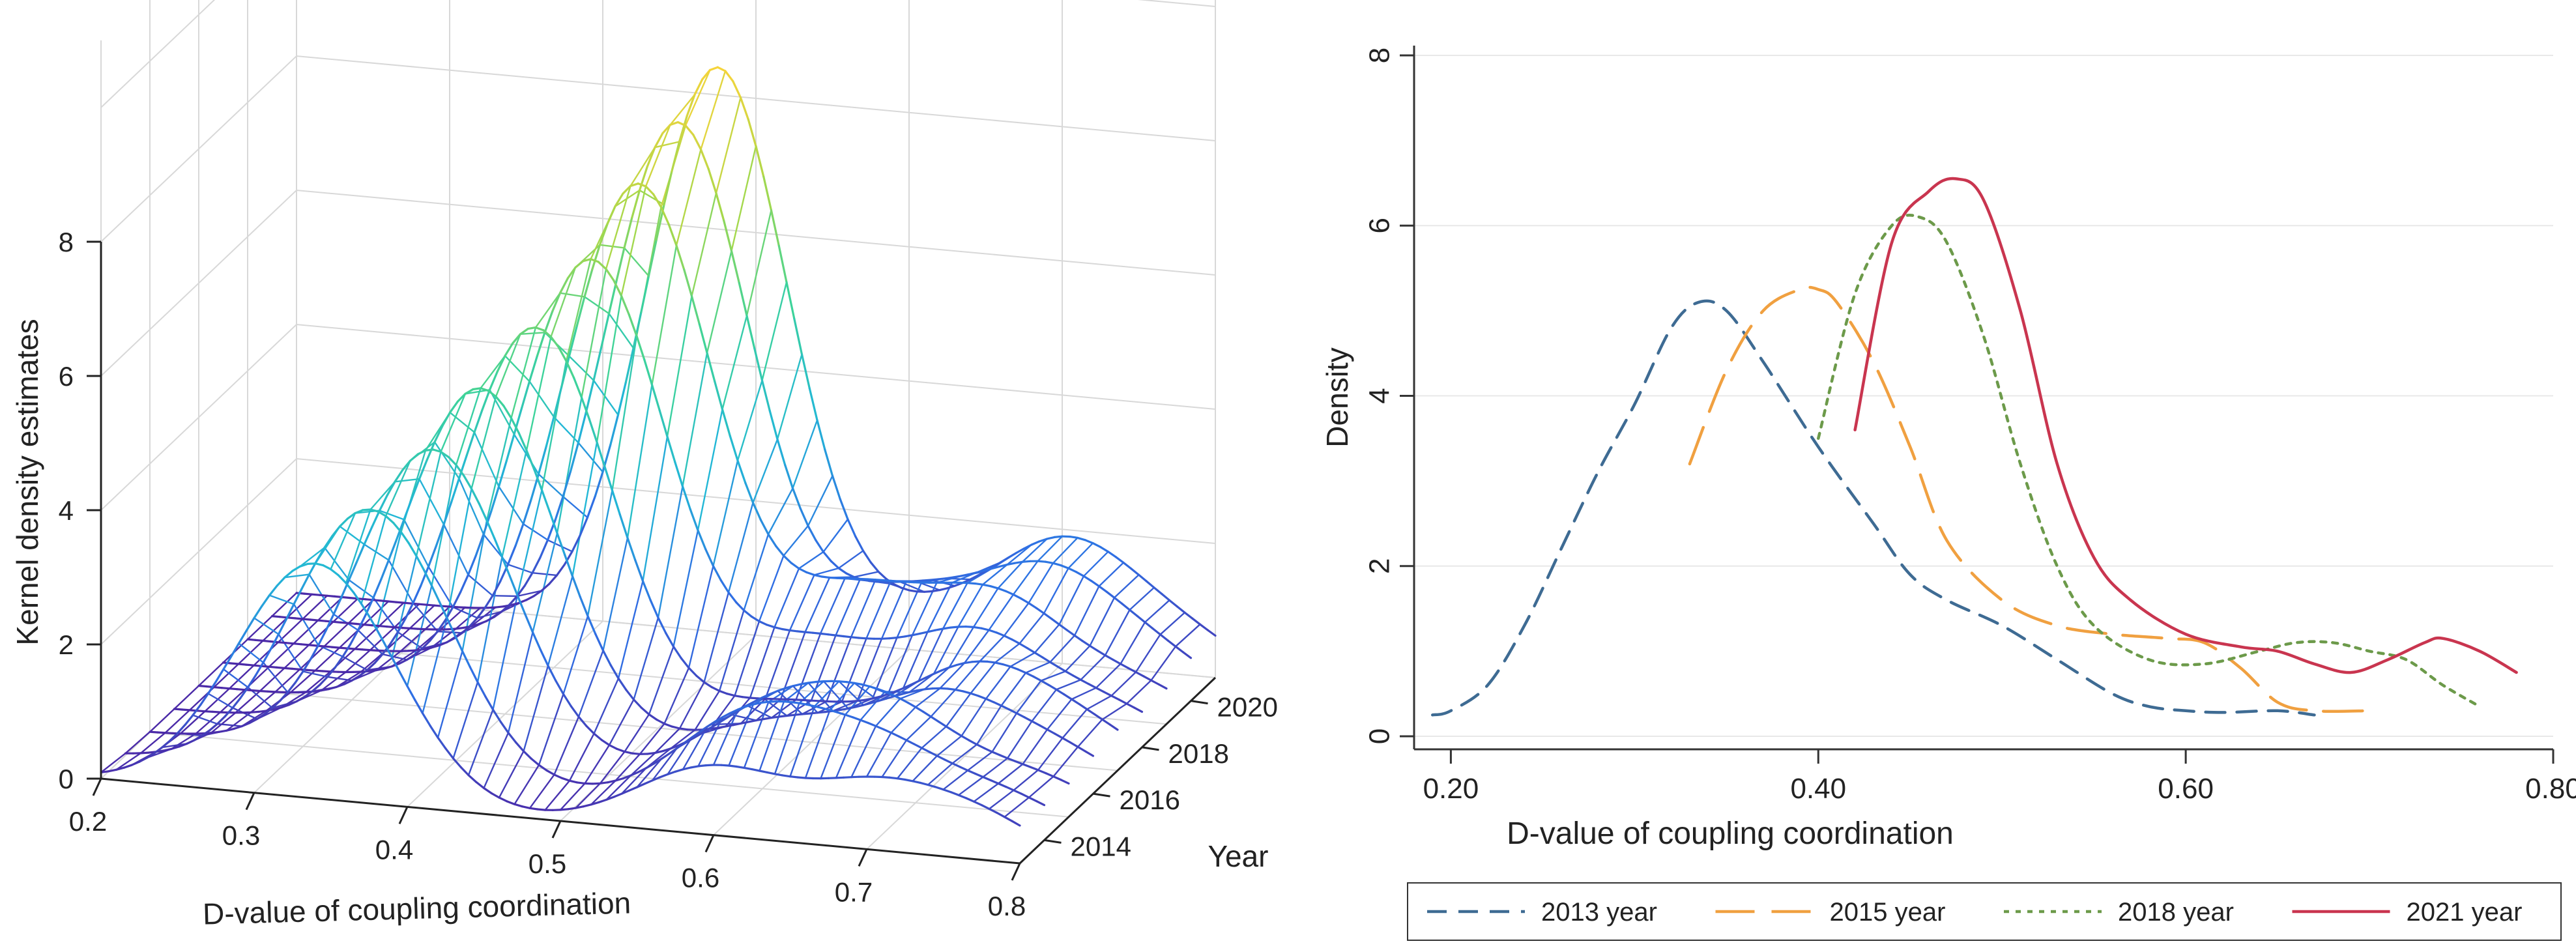  What do you see at coordinates (2465, 912) in the screenshot?
I see `legend-label: 2021 year` at bounding box center [2465, 912].